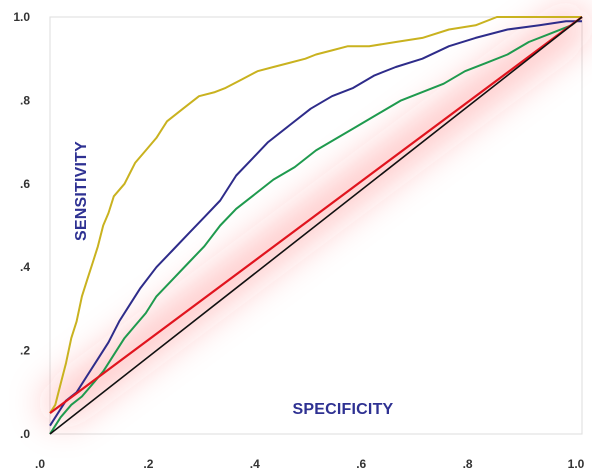  I want to click on x-tick-label: .0, so click(40, 464).